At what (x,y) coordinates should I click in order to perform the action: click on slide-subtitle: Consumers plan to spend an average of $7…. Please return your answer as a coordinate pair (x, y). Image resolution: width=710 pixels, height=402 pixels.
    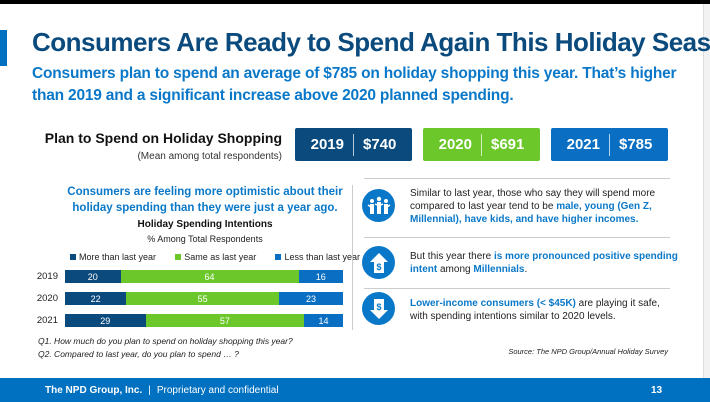
    Looking at the image, I should click on (354, 84).